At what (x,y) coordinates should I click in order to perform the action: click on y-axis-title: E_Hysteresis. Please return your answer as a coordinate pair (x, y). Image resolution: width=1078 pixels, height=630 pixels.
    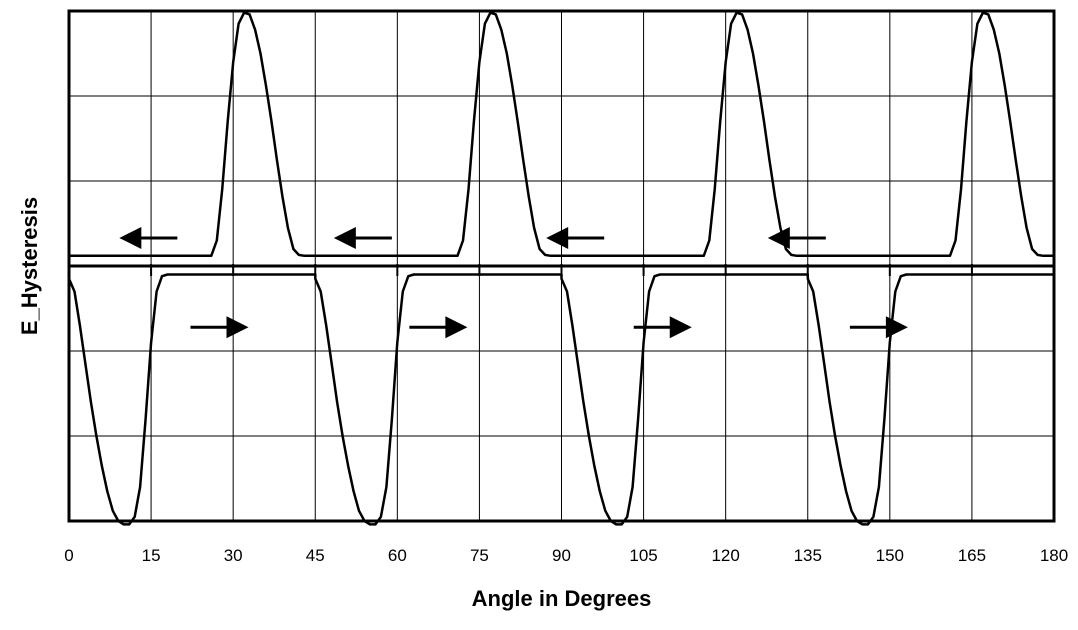
    Looking at the image, I should click on (29, 266).